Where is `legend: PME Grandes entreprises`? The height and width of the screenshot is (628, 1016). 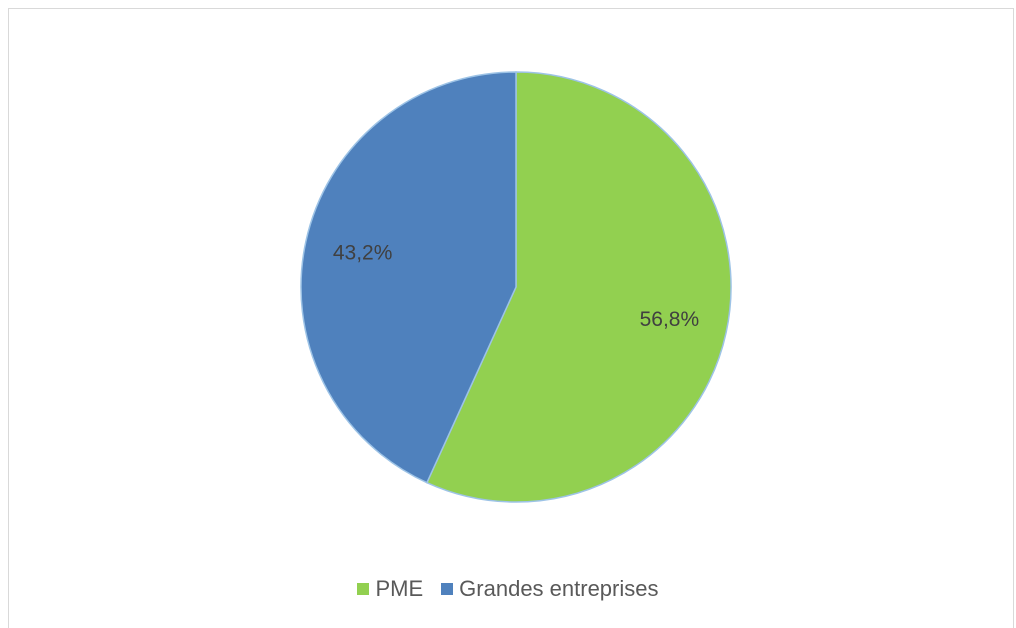
legend: PME Grandes entreprises is located at coordinates (508, 589).